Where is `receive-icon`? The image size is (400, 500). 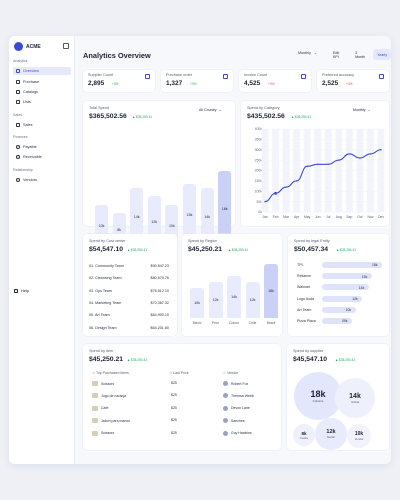 receive-icon is located at coordinates (18, 157).